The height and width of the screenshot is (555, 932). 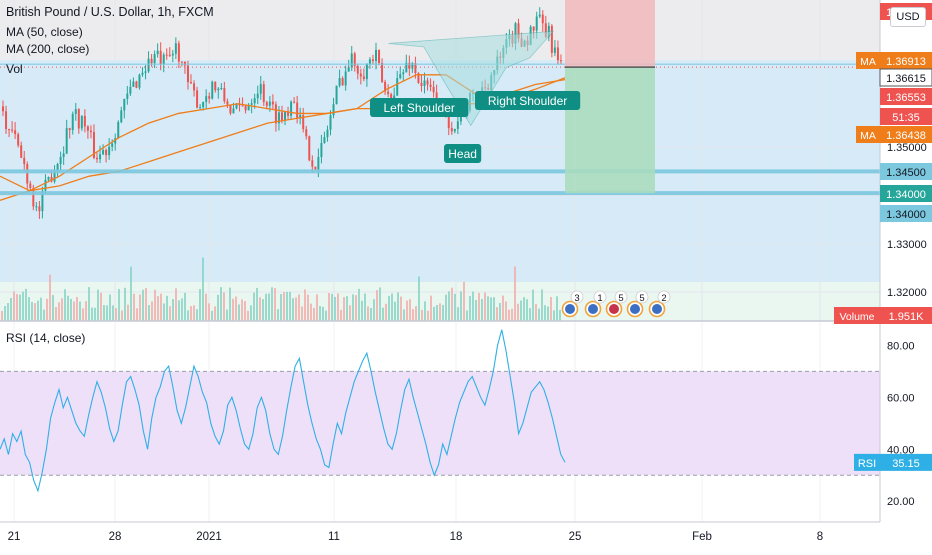 I want to click on rsi-badge-tag-bg, so click(x=867, y=462).